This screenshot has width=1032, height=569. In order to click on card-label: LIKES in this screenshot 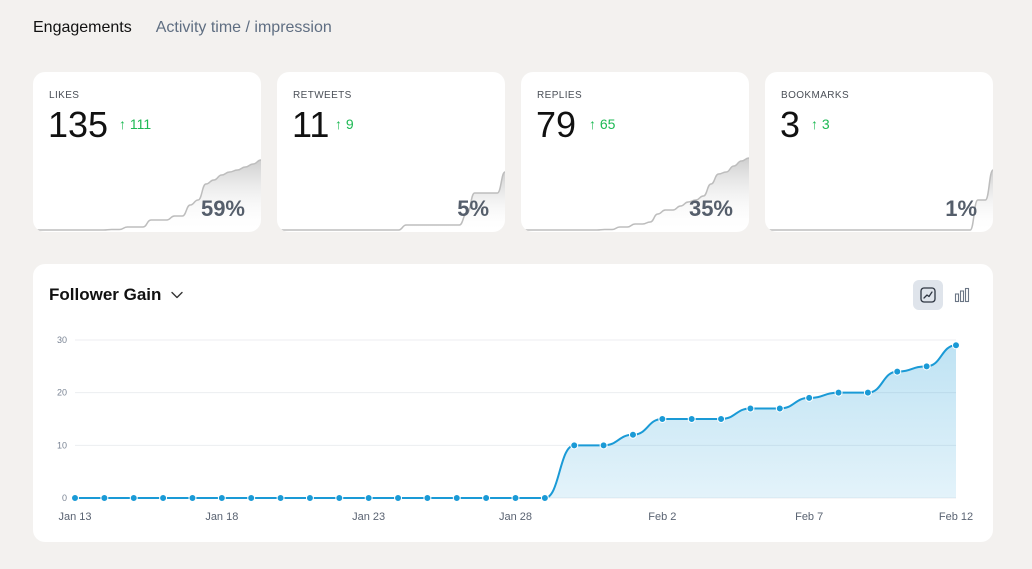, I will do `click(64, 95)`.